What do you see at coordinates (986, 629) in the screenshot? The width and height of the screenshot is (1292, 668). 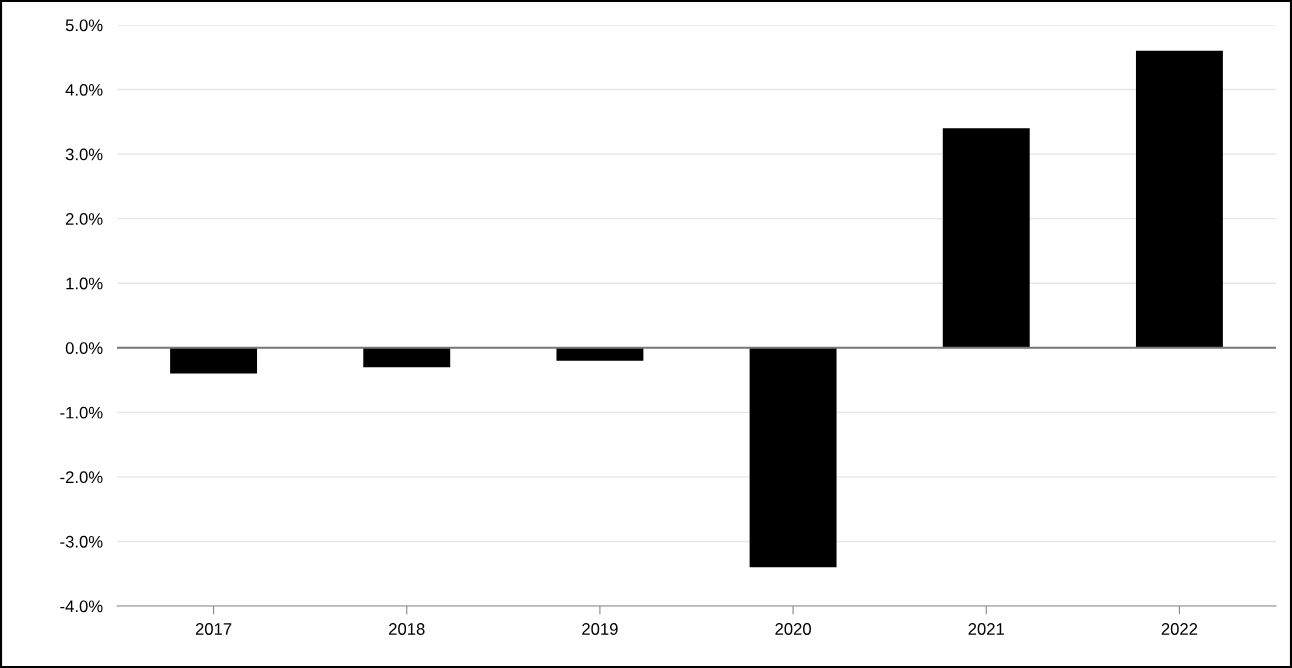 I see `x-tick-label: 2021` at bounding box center [986, 629].